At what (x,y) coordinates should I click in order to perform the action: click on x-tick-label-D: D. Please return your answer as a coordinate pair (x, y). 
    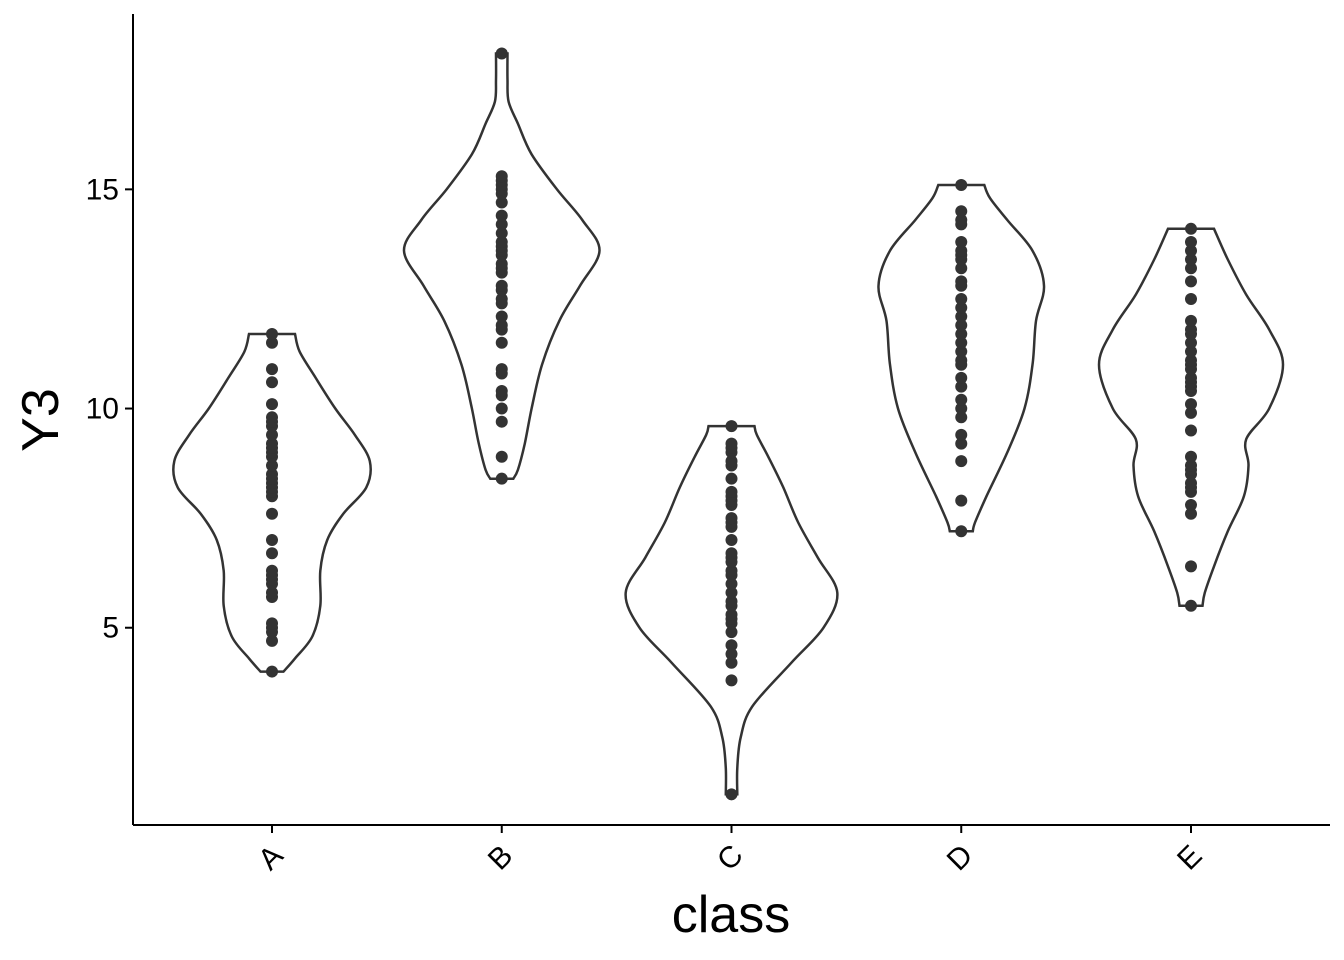
    Looking at the image, I should click on (960, 858).